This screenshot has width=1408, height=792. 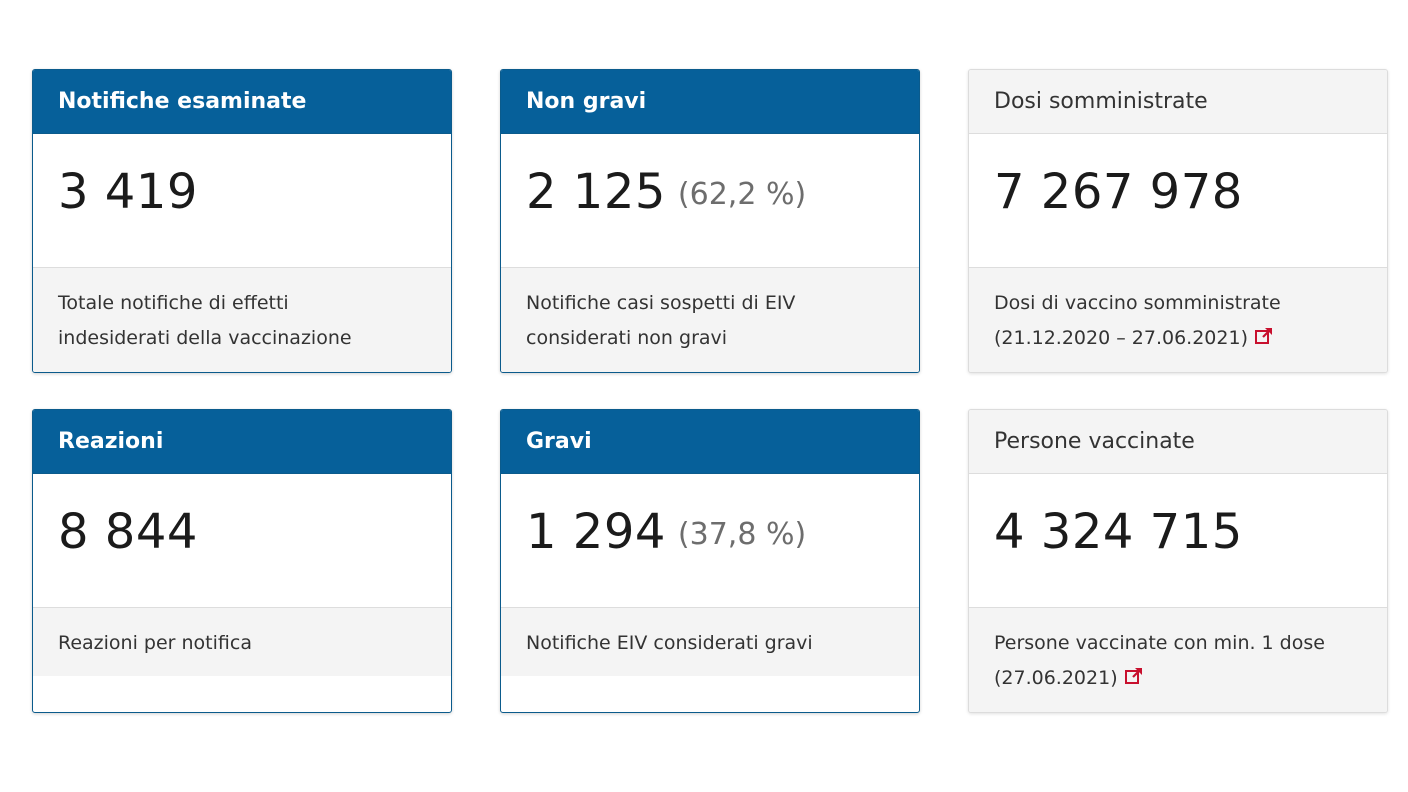 What do you see at coordinates (627, 338) in the screenshot?
I see `description-line: considerati non gravi` at bounding box center [627, 338].